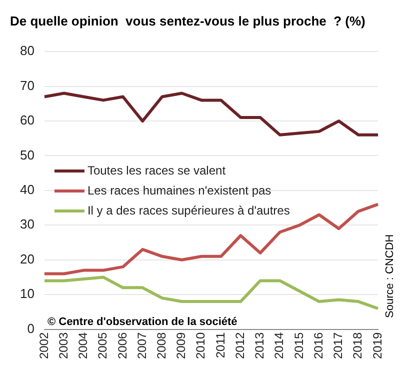 The height and width of the screenshot is (368, 416). Describe the element at coordinates (390, 276) in the screenshot. I see `source-note: Source : CNCDH` at that location.